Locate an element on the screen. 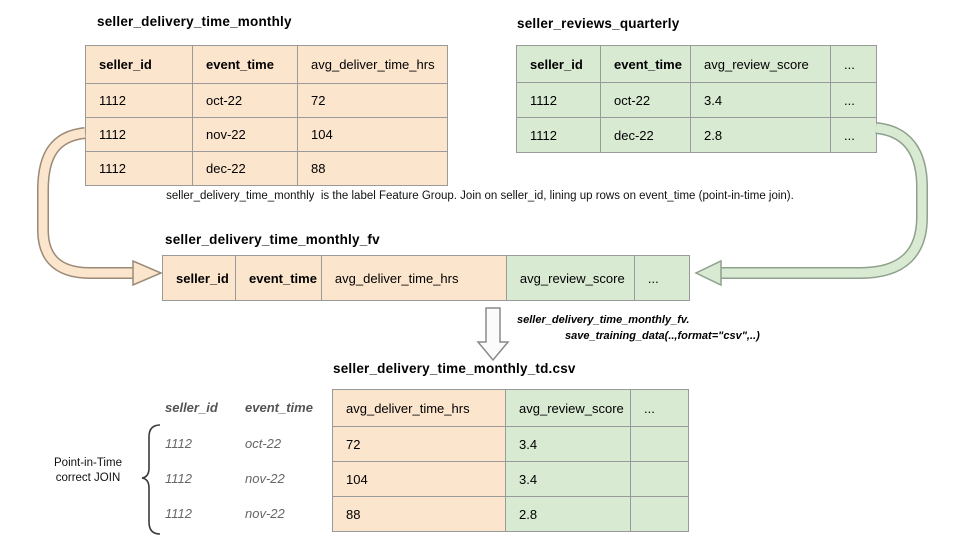 The image size is (960, 540). table-row: 104 3.4 is located at coordinates (510, 479).